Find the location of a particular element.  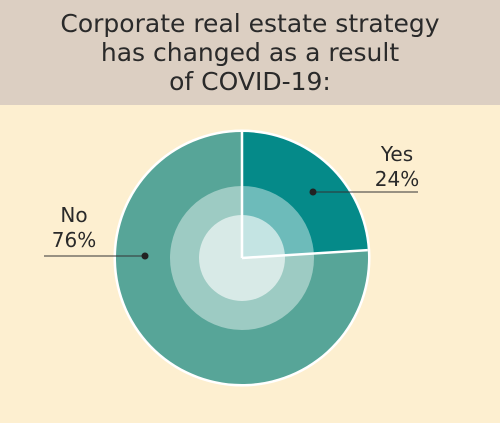

no-leader-dot is located at coordinates (145, 256).